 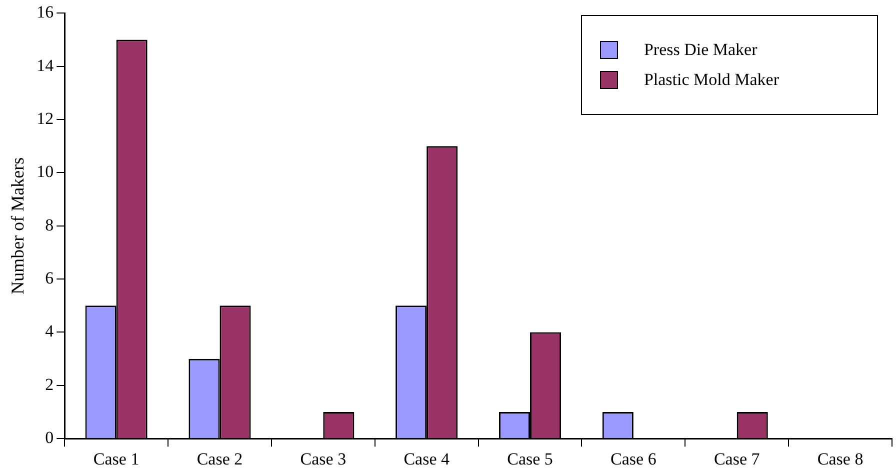 What do you see at coordinates (633, 458) in the screenshot?
I see `x-tick-label: Case 6` at bounding box center [633, 458].